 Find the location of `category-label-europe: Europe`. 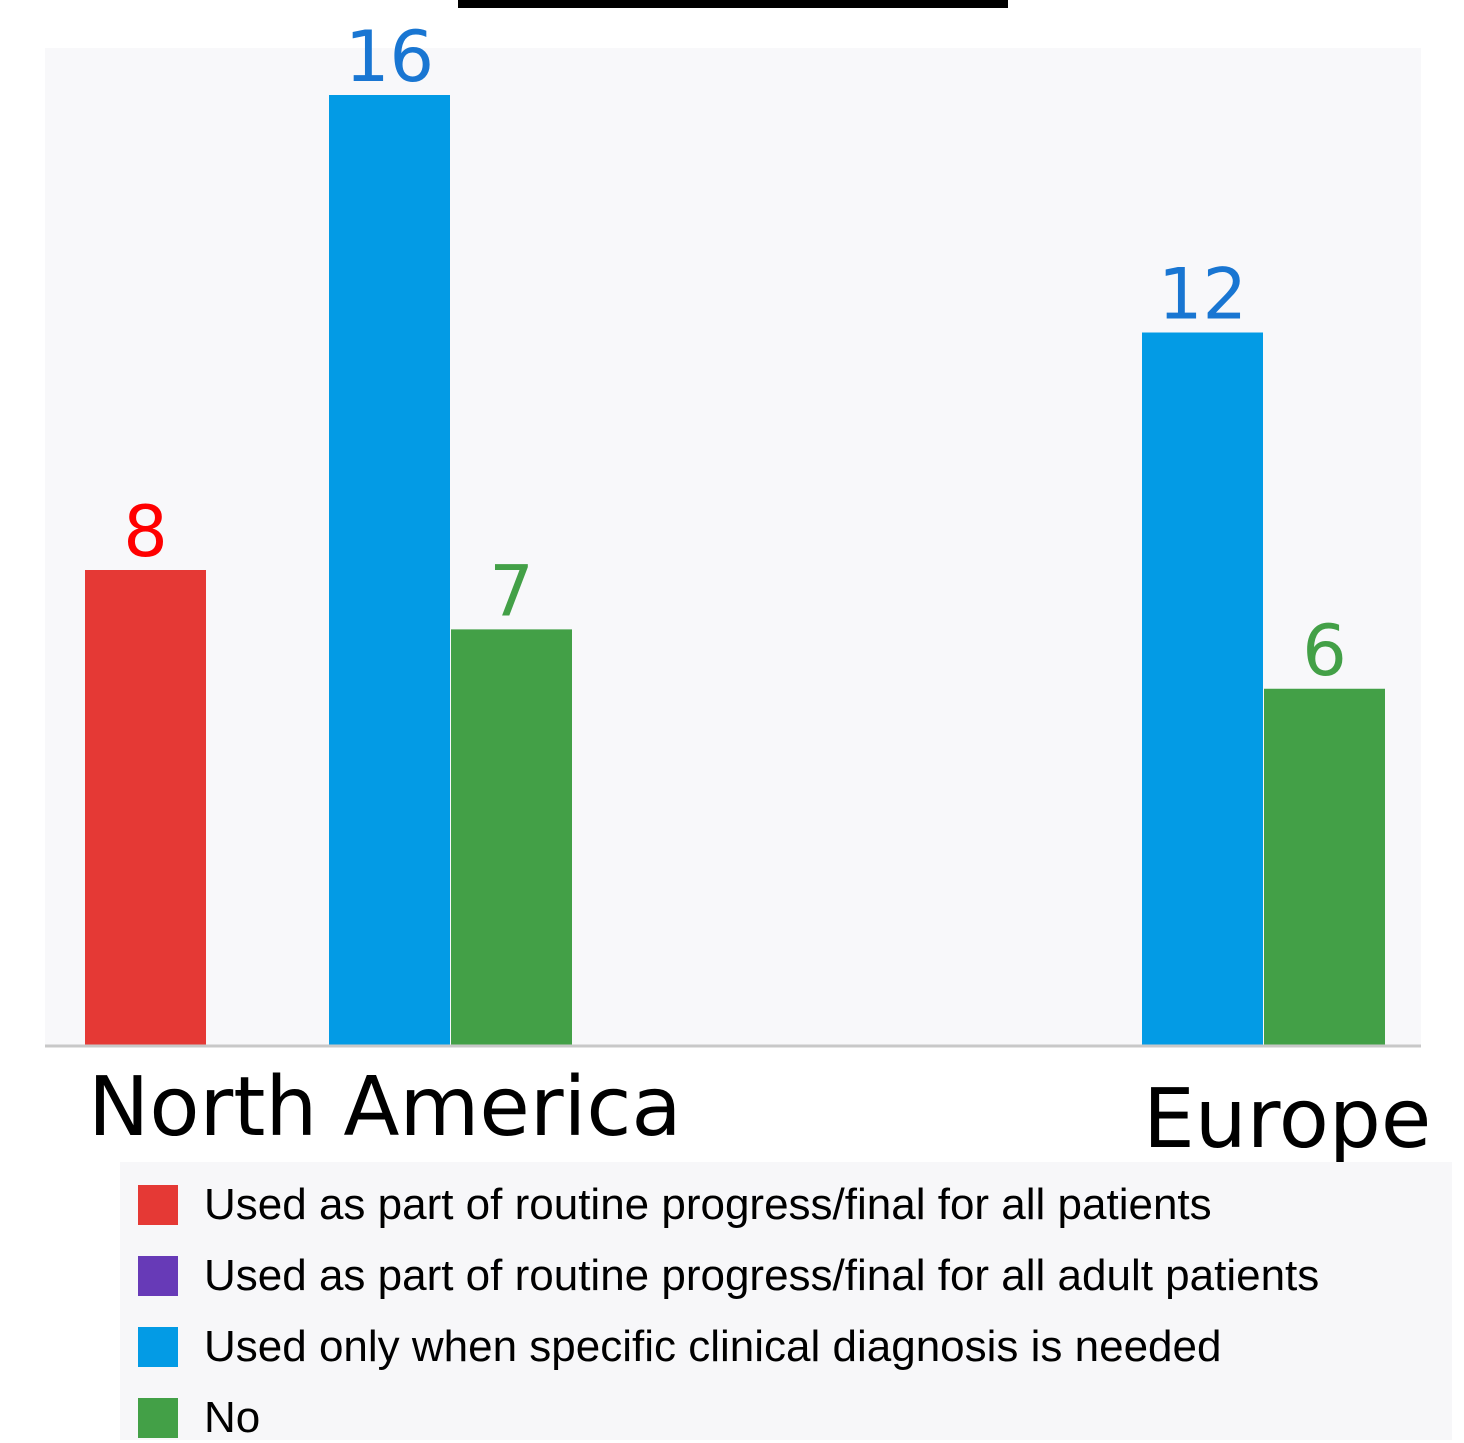

category-label-europe: Europe is located at coordinates (1287, 1117).